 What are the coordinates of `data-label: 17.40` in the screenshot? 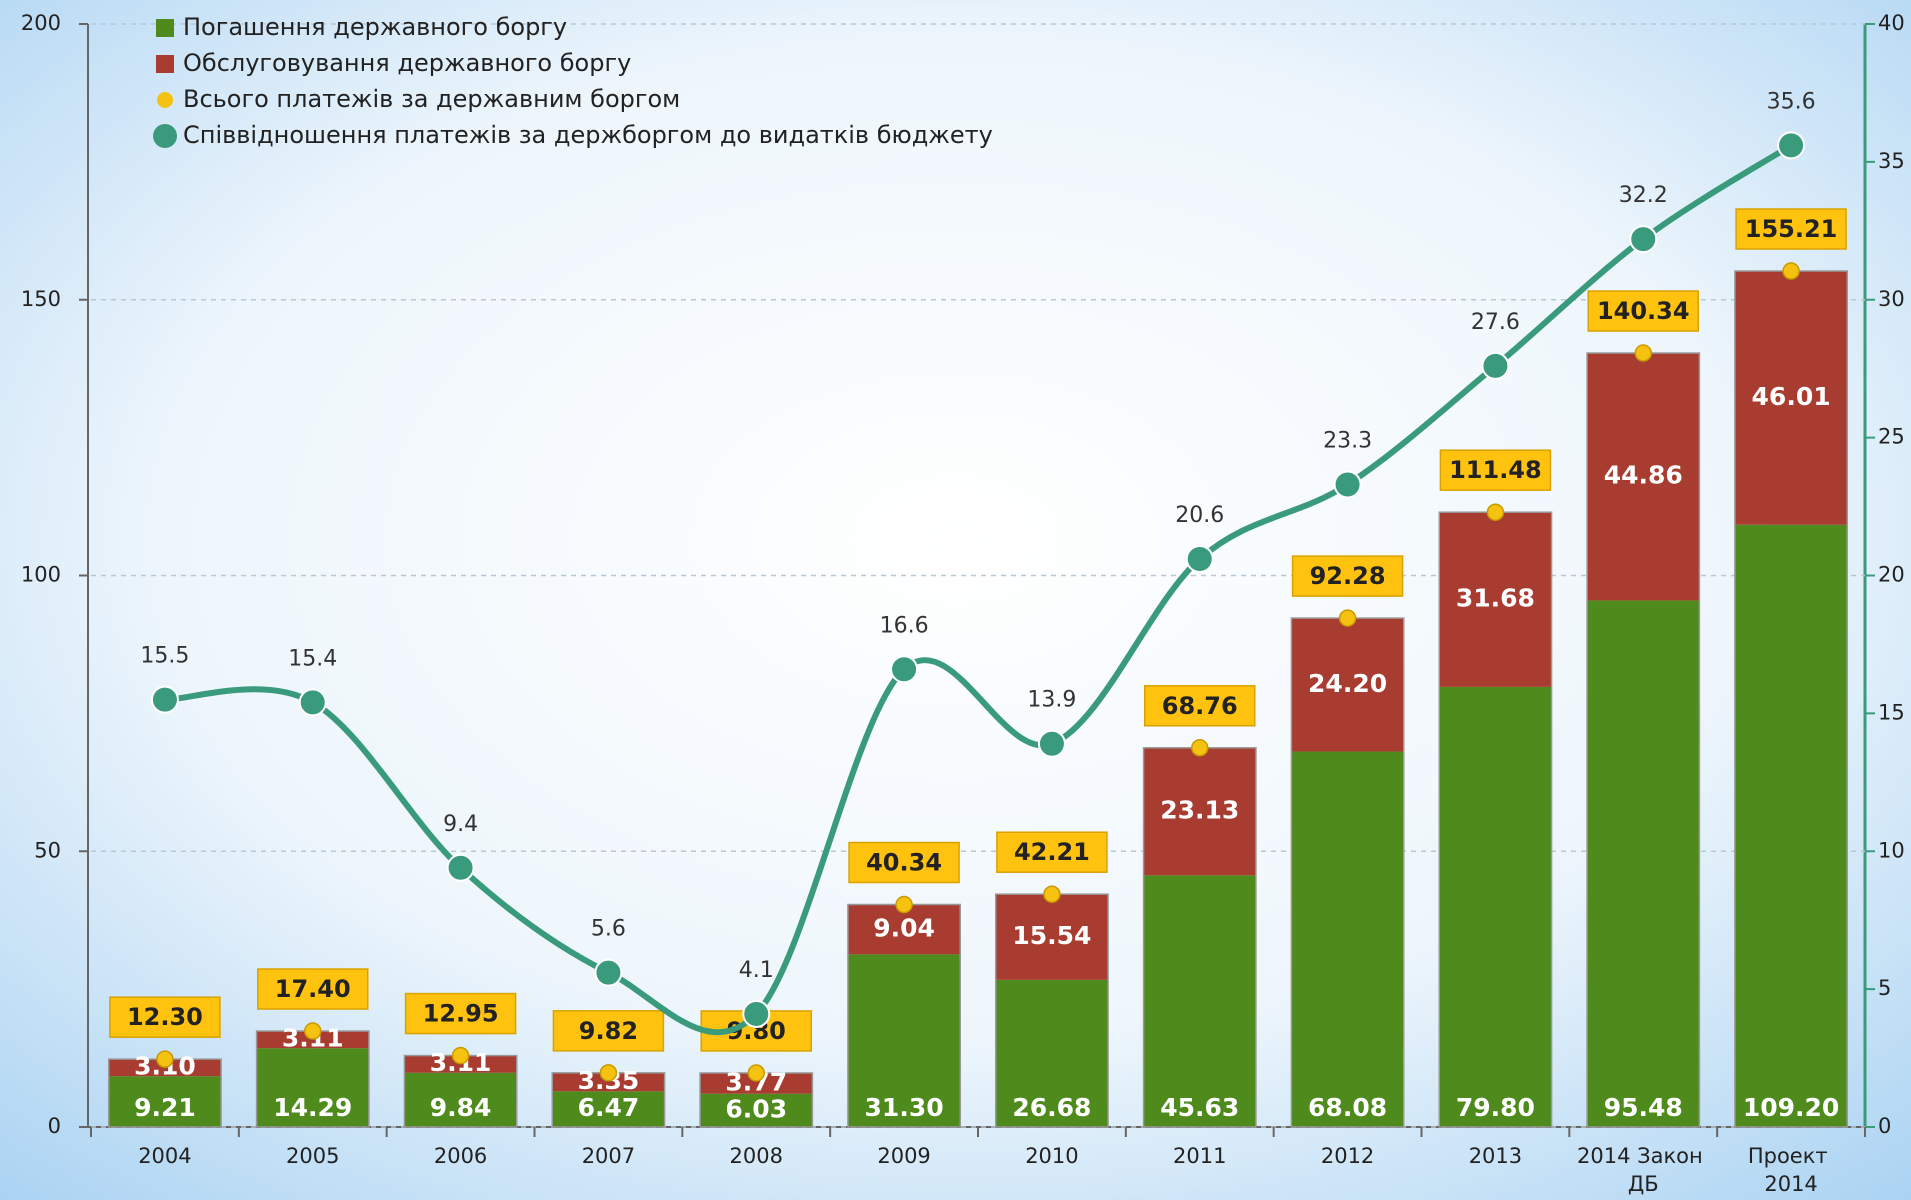 It's located at (313, 989).